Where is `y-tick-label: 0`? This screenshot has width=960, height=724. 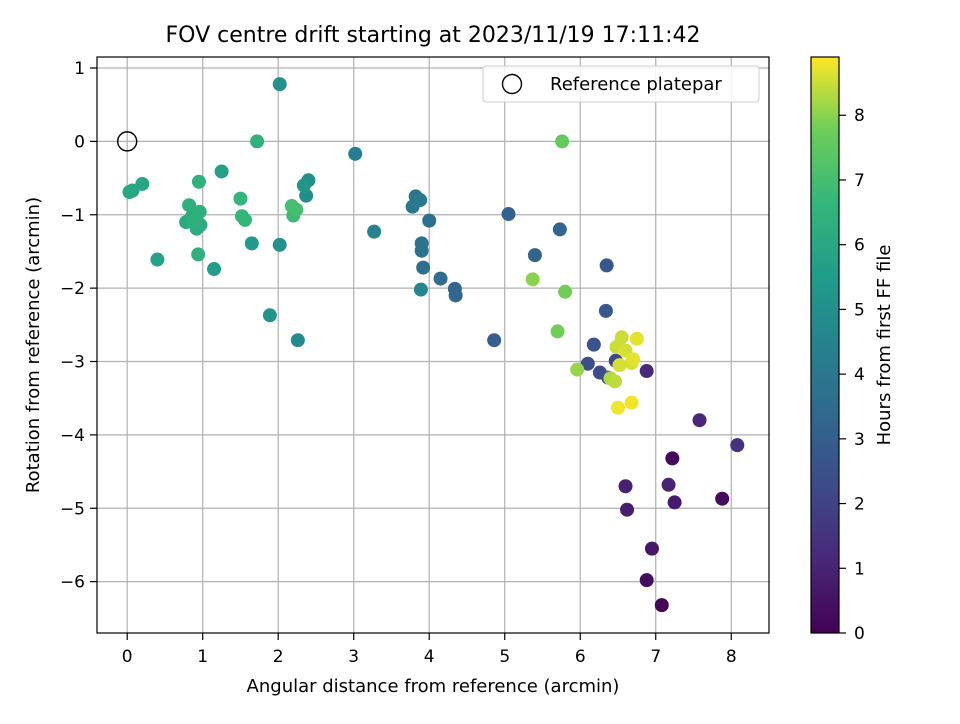 y-tick-label: 0 is located at coordinates (79, 142).